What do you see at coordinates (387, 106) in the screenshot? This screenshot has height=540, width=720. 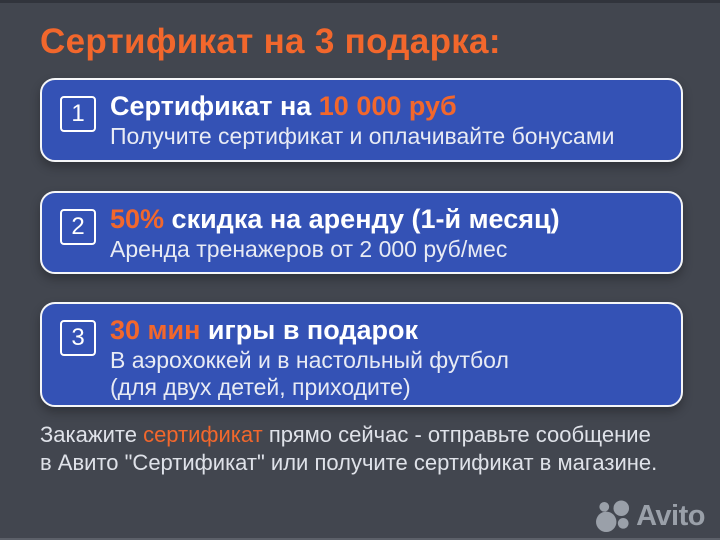 I see `offer-title-highlight: 10 000 руб` at bounding box center [387, 106].